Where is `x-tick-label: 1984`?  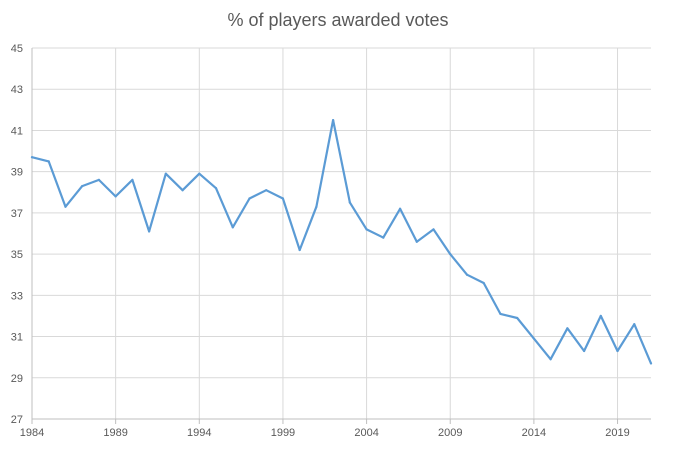
x-tick-label: 1984 is located at coordinates (32, 433).